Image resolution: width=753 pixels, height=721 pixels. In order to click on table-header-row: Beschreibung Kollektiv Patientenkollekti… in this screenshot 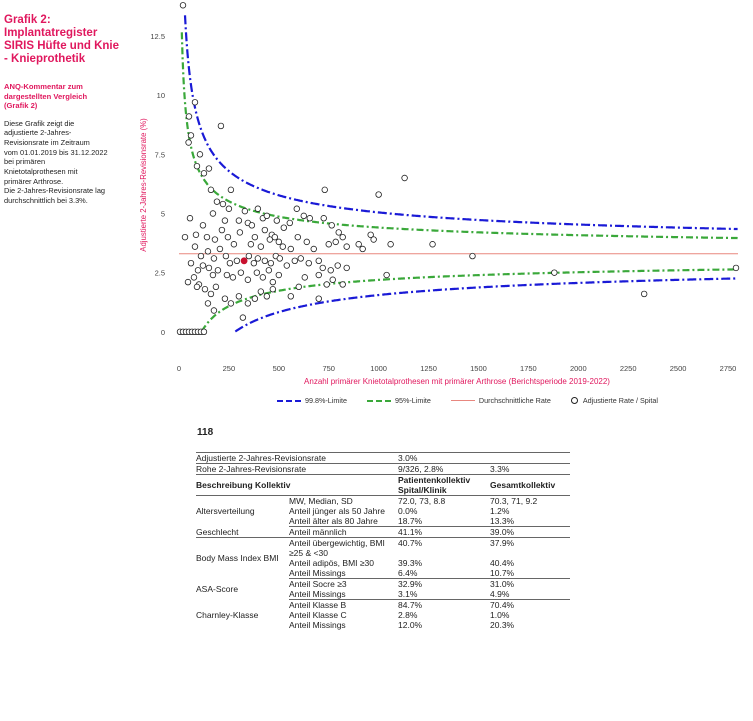, I will do `click(383, 485)`.